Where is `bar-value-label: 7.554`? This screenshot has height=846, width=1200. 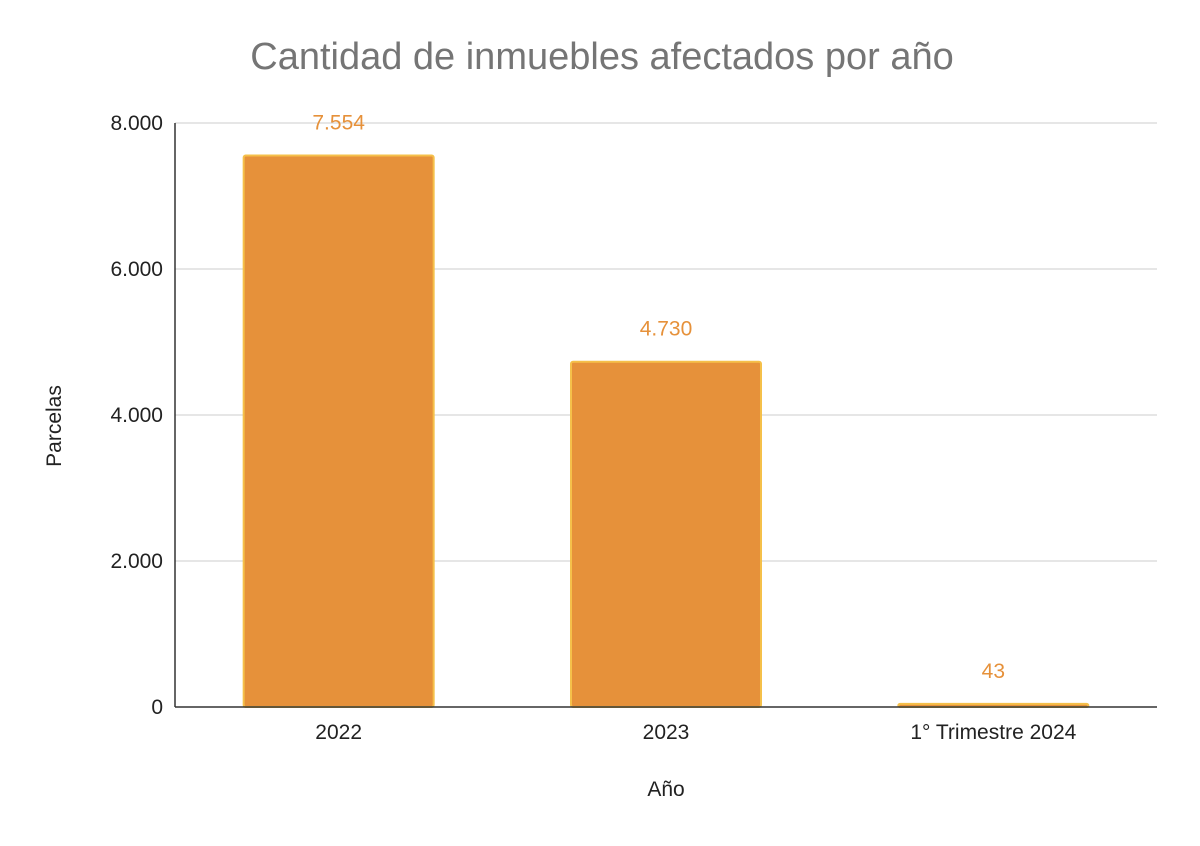
bar-value-label: 7.554 is located at coordinates (338, 123).